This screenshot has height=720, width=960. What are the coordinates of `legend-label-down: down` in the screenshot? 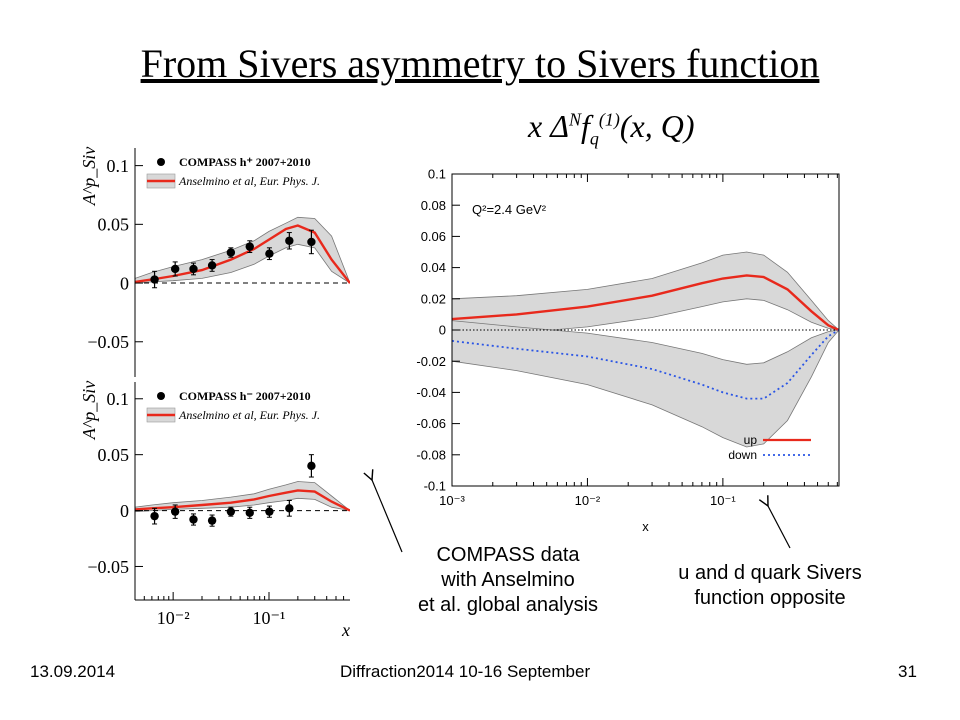 It's located at (742, 455).